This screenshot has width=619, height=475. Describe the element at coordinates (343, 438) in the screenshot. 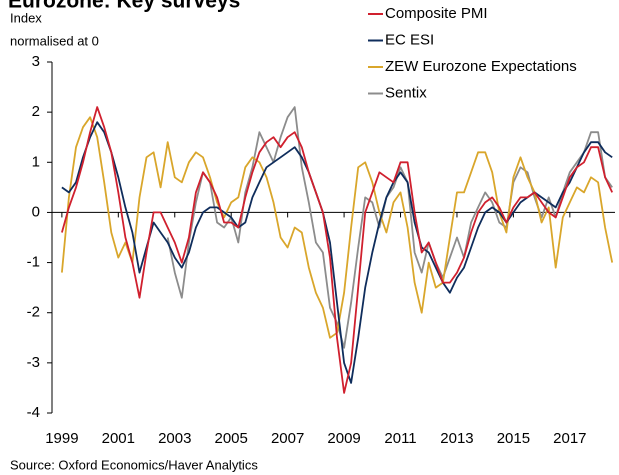

I see `x-tick-label: 2009` at that location.